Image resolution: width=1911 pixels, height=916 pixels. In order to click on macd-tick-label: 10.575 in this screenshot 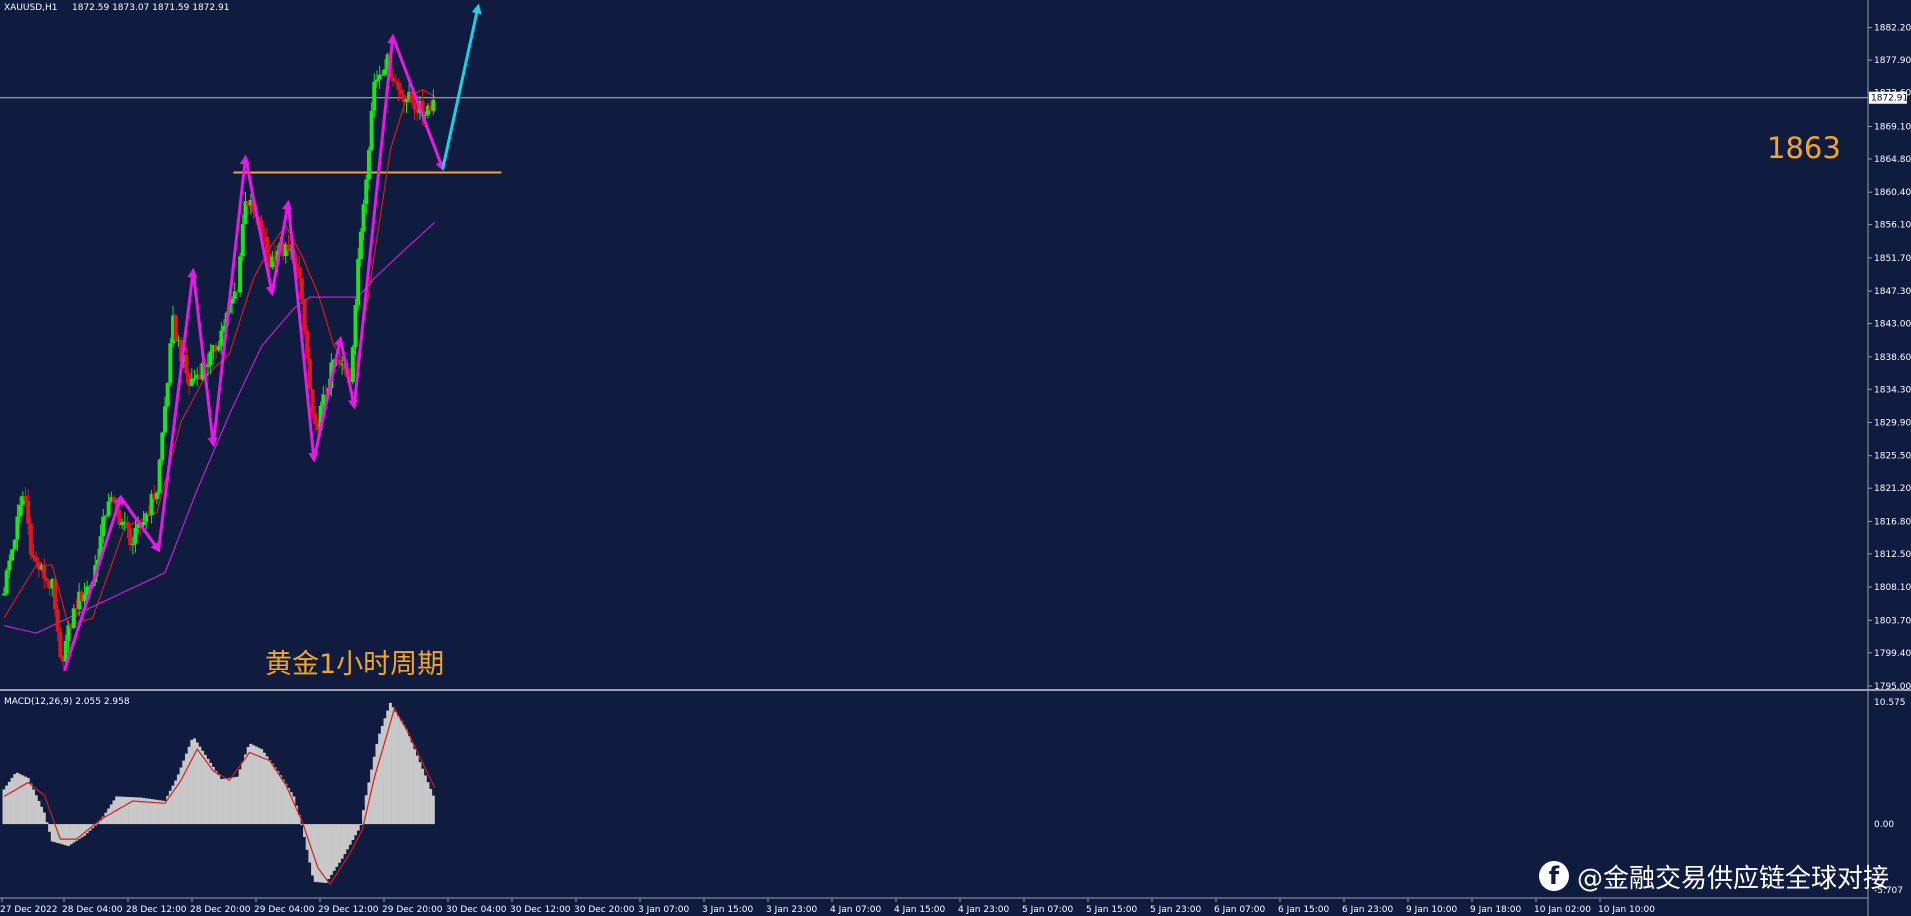, I will do `click(1890, 703)`.